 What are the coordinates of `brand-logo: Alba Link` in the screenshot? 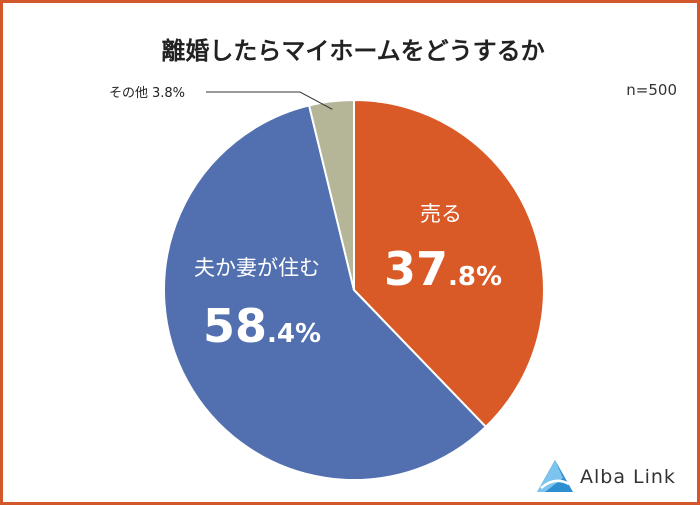 It's located at (615, 478).